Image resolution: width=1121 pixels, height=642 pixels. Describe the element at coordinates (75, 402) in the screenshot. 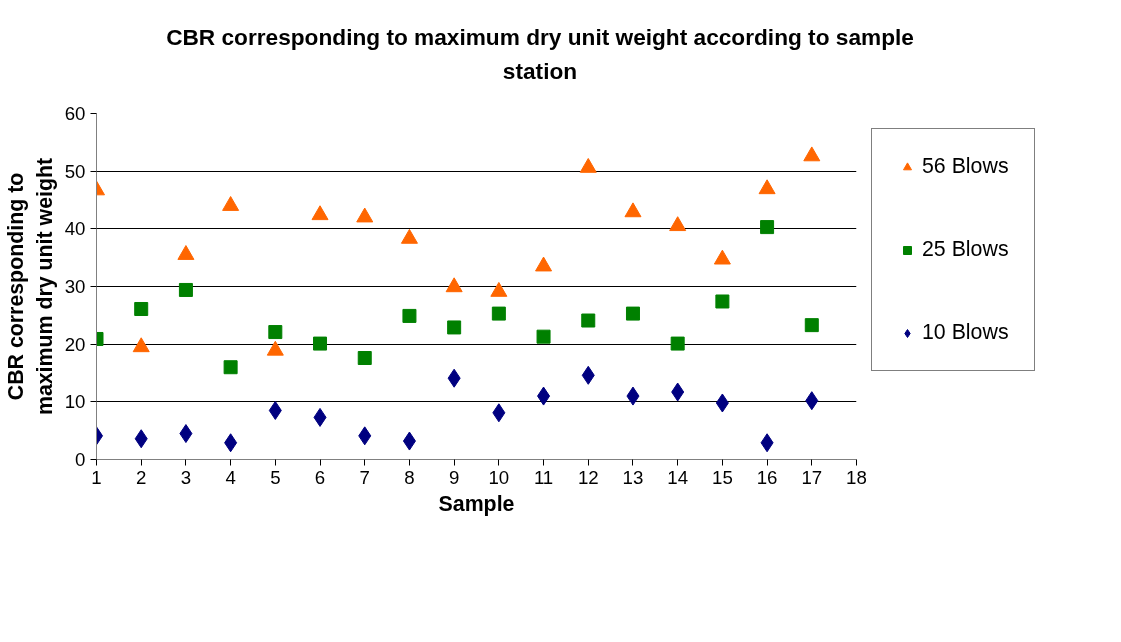

I see `y-tick-label: 10` at that location.